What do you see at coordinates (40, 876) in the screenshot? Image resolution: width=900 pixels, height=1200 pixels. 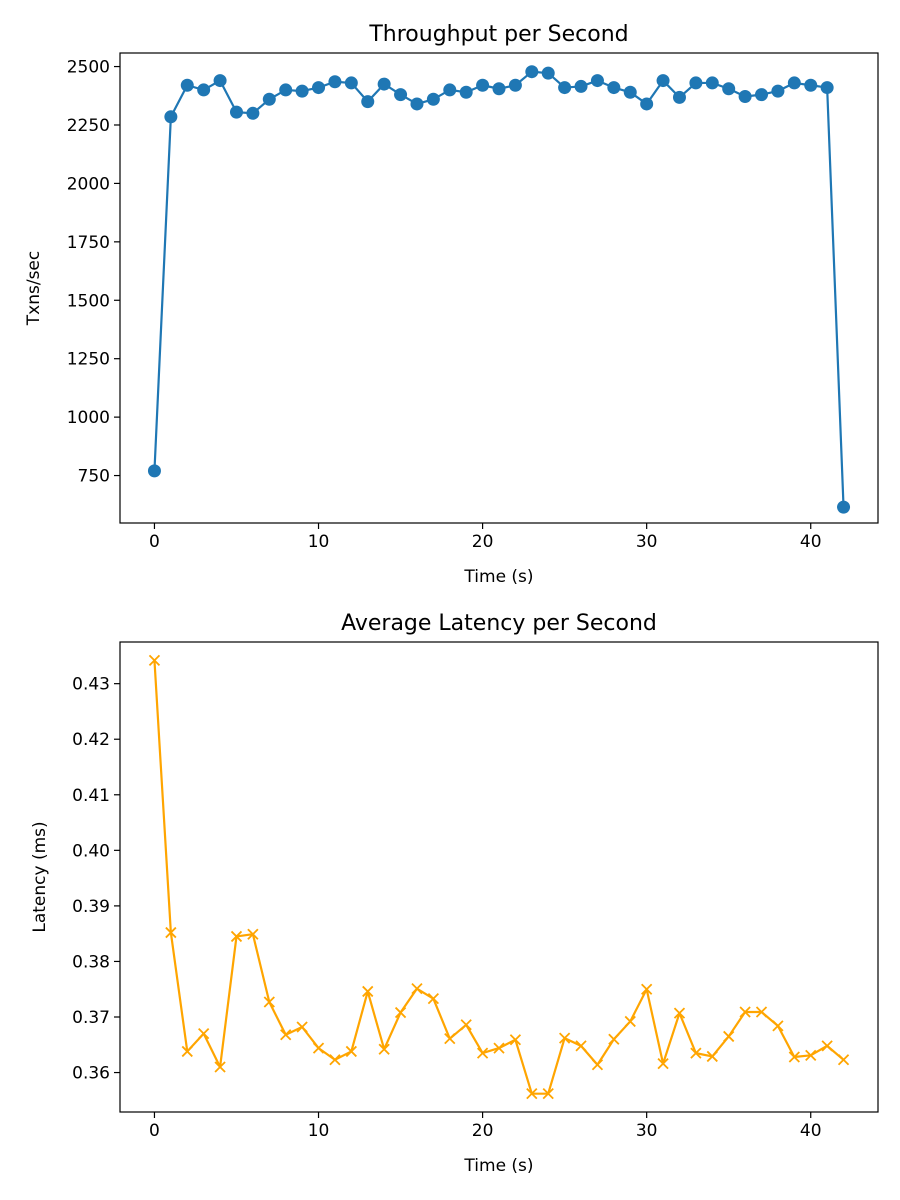 I see `y-axis-label: Latency (ms)` at bounding box center [40, 876].